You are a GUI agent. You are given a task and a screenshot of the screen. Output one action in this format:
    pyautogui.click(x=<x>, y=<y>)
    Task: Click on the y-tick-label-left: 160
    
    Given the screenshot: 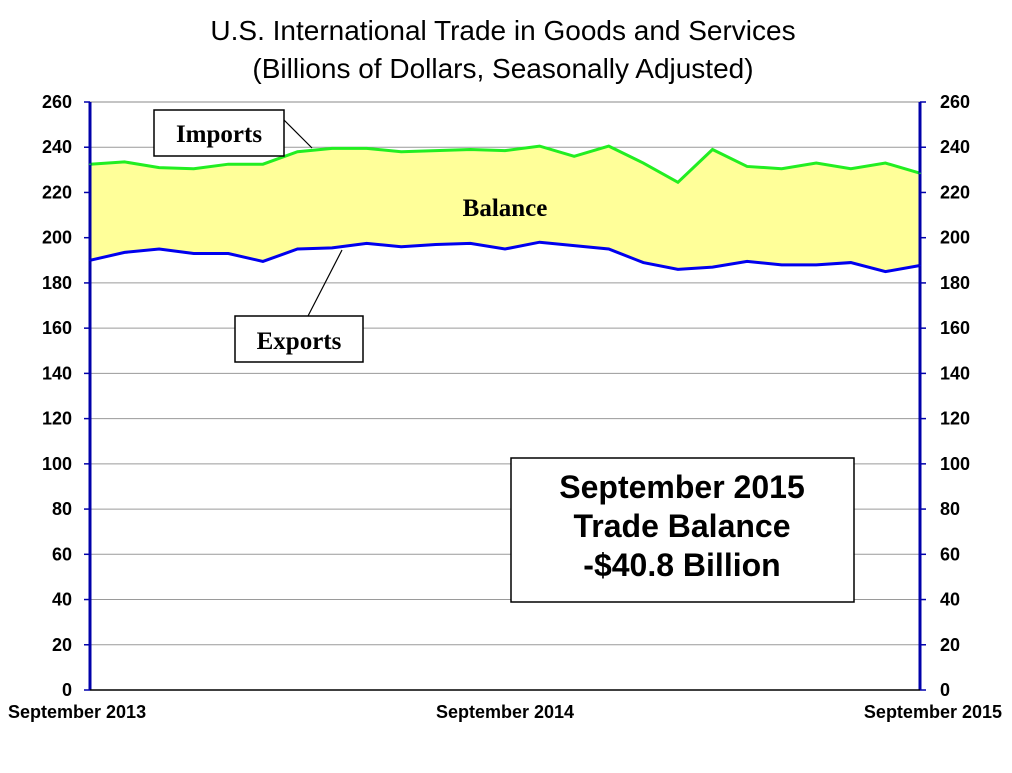 What is the action you would take?
    pyautogui.click(x=57, y=328)
    